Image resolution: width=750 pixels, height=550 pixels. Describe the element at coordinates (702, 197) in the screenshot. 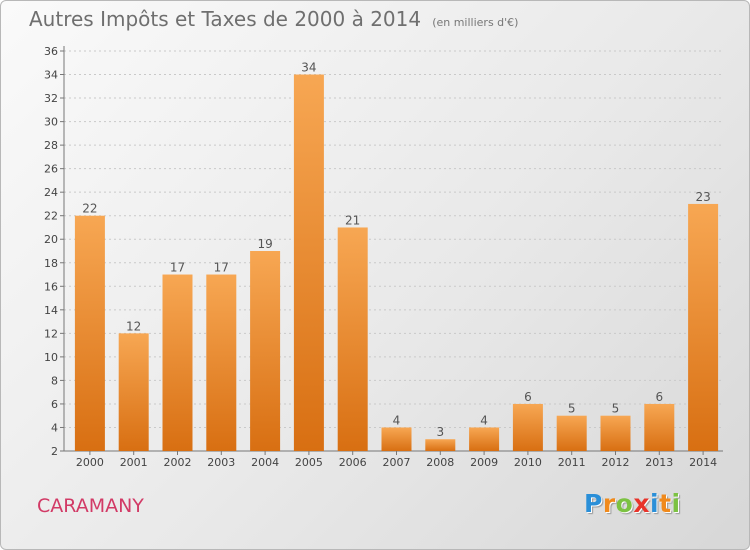

I see `data-label: 23` at that location.